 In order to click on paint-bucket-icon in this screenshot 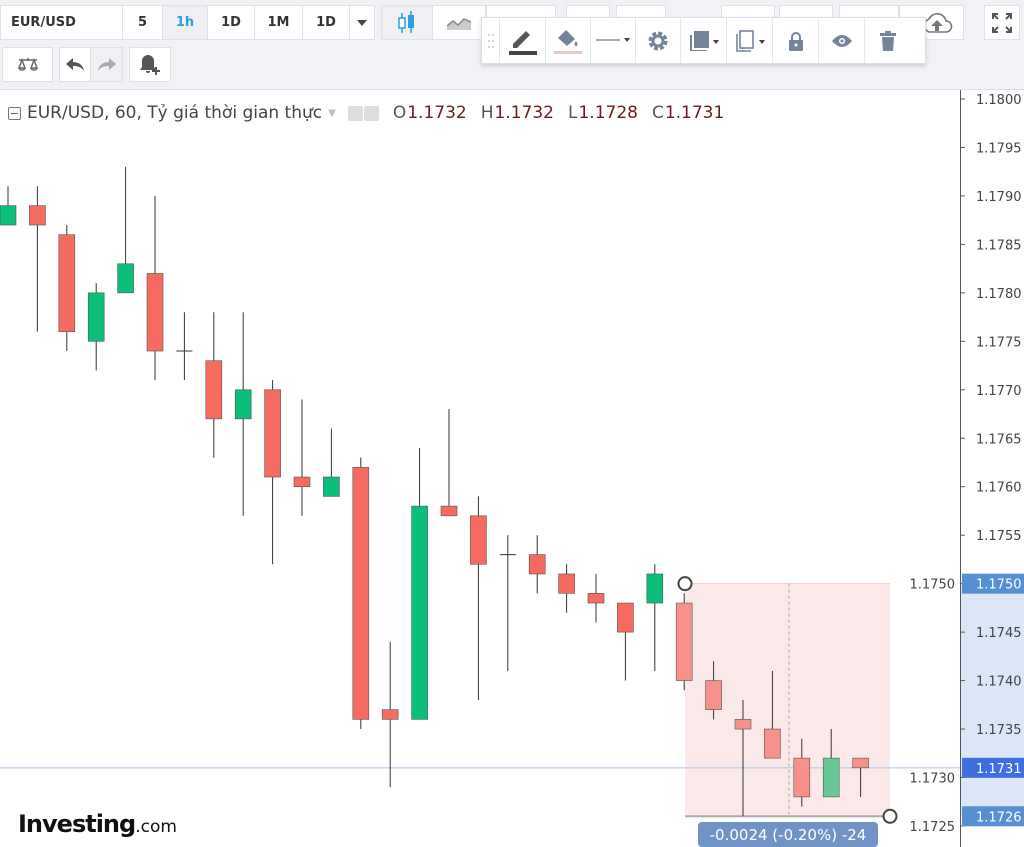, I will do `click(568, 40)`.